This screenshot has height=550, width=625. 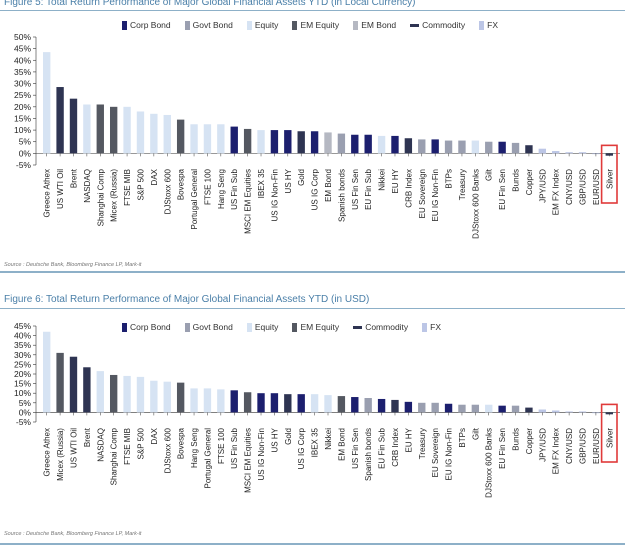 What do you see at coordinates (22, 60) in the screenshot?
I see `y-tick-label: 40%` at bounding box center [22, 60].